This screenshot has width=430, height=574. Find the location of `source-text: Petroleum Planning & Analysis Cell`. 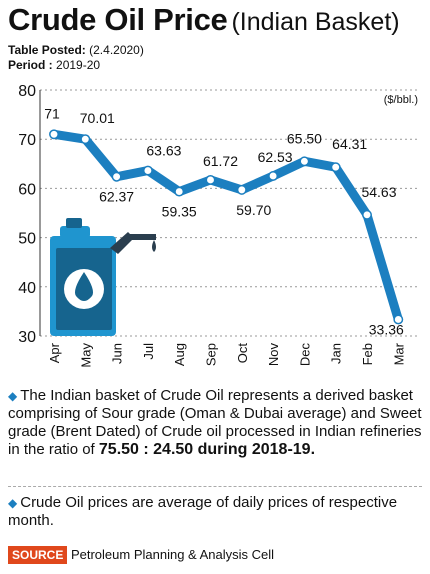

source-text: Petroleum Planning & Analysis Cell is located at coordinates (172, 554).